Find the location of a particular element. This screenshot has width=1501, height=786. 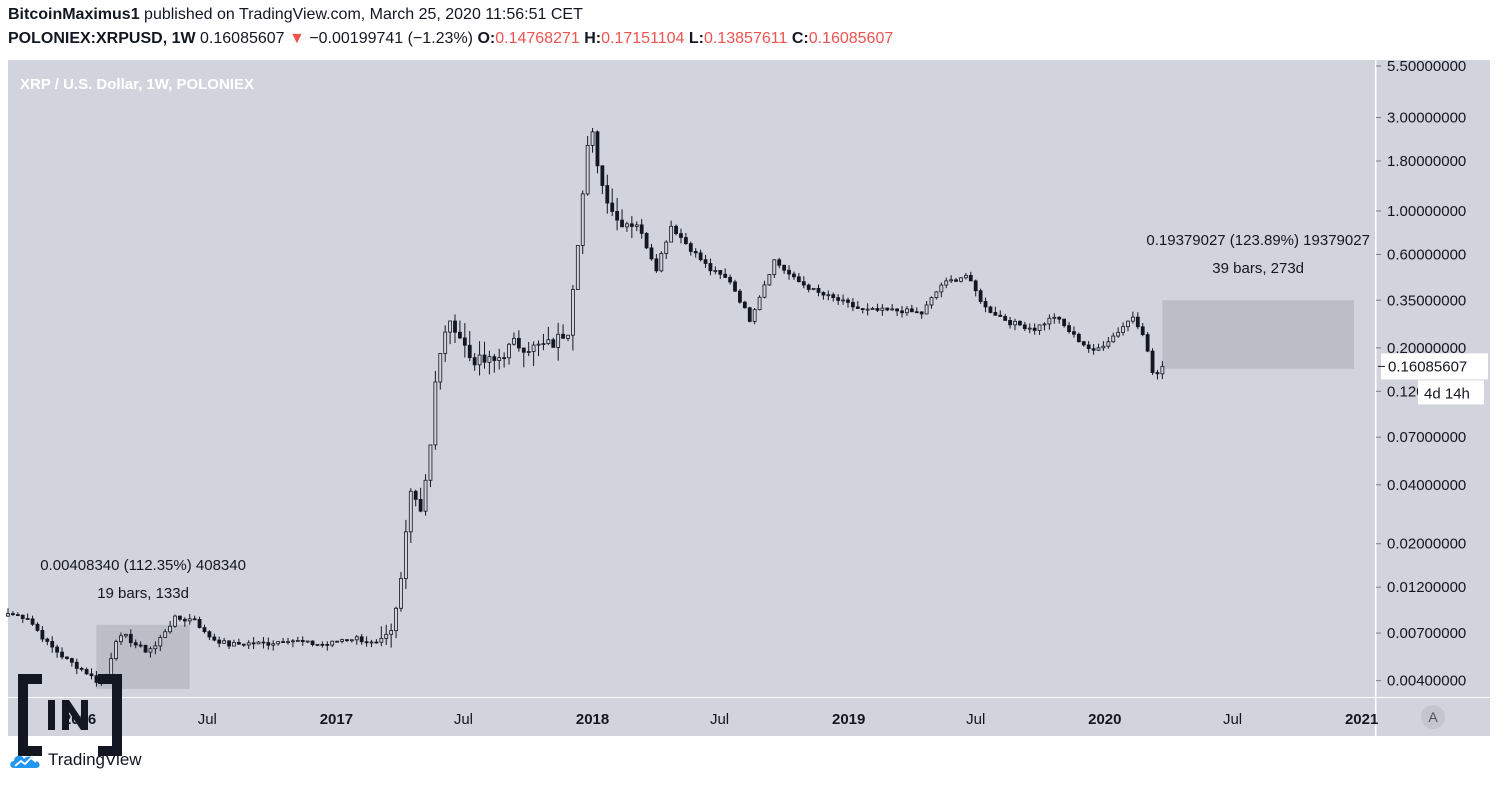

time-axis is located at coordinates (691, 716).